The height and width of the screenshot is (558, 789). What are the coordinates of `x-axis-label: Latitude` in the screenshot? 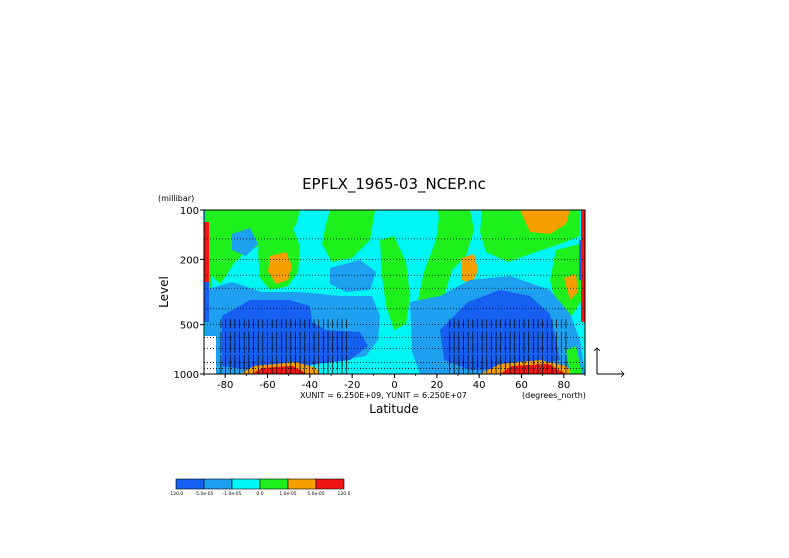 It's located at (393, 409).